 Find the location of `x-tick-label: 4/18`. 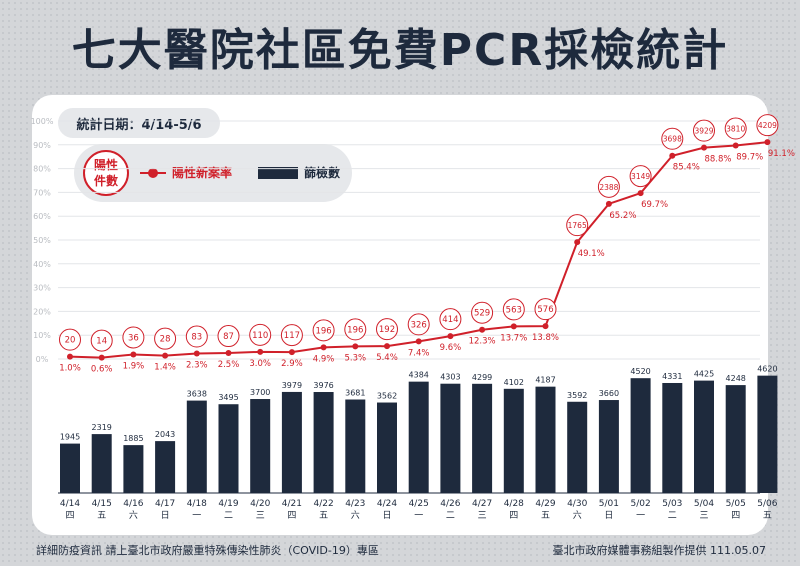

x-tick-label: 4/18 is located at coordinates (197, 504).